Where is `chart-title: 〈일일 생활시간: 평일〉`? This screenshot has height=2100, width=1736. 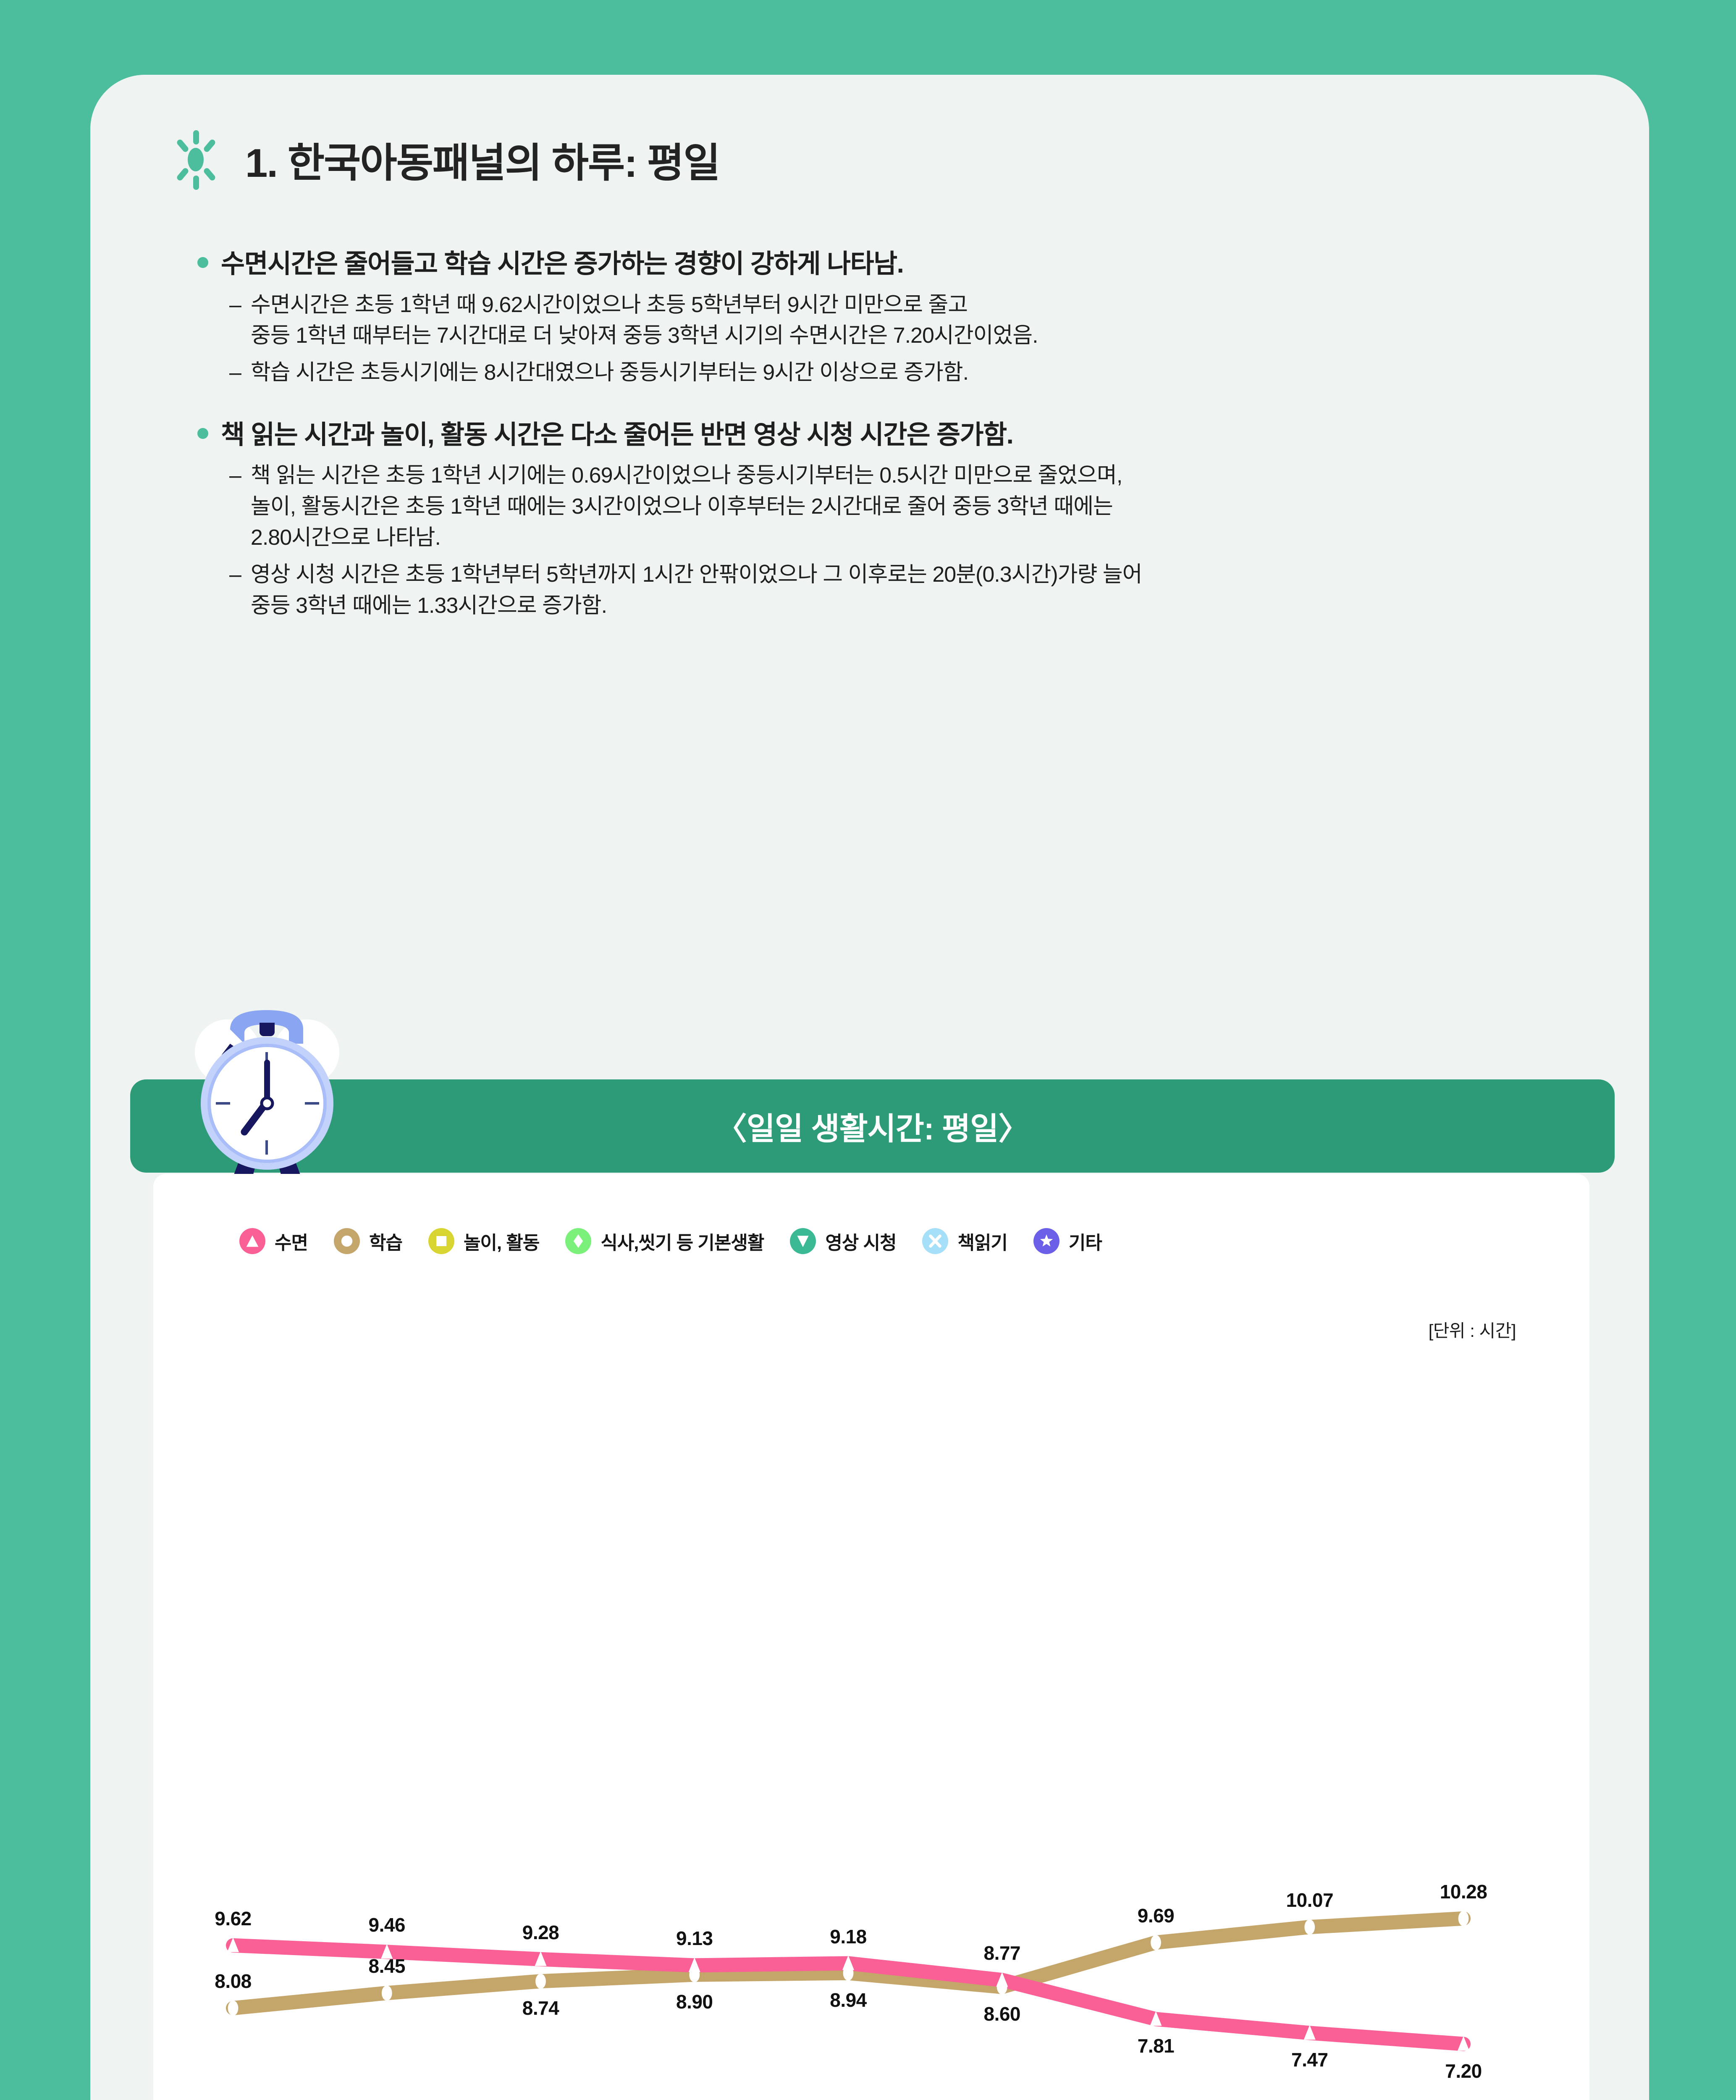
chart-title: 〈일일 생활시간: 평일〉 is located at coordinates (872, 1128).